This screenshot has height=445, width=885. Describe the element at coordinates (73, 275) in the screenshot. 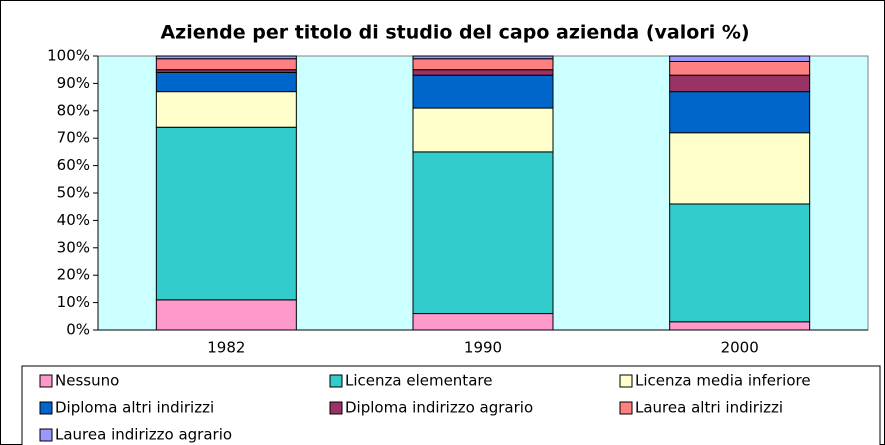

I see `y-tick-label: 20%` at that location.